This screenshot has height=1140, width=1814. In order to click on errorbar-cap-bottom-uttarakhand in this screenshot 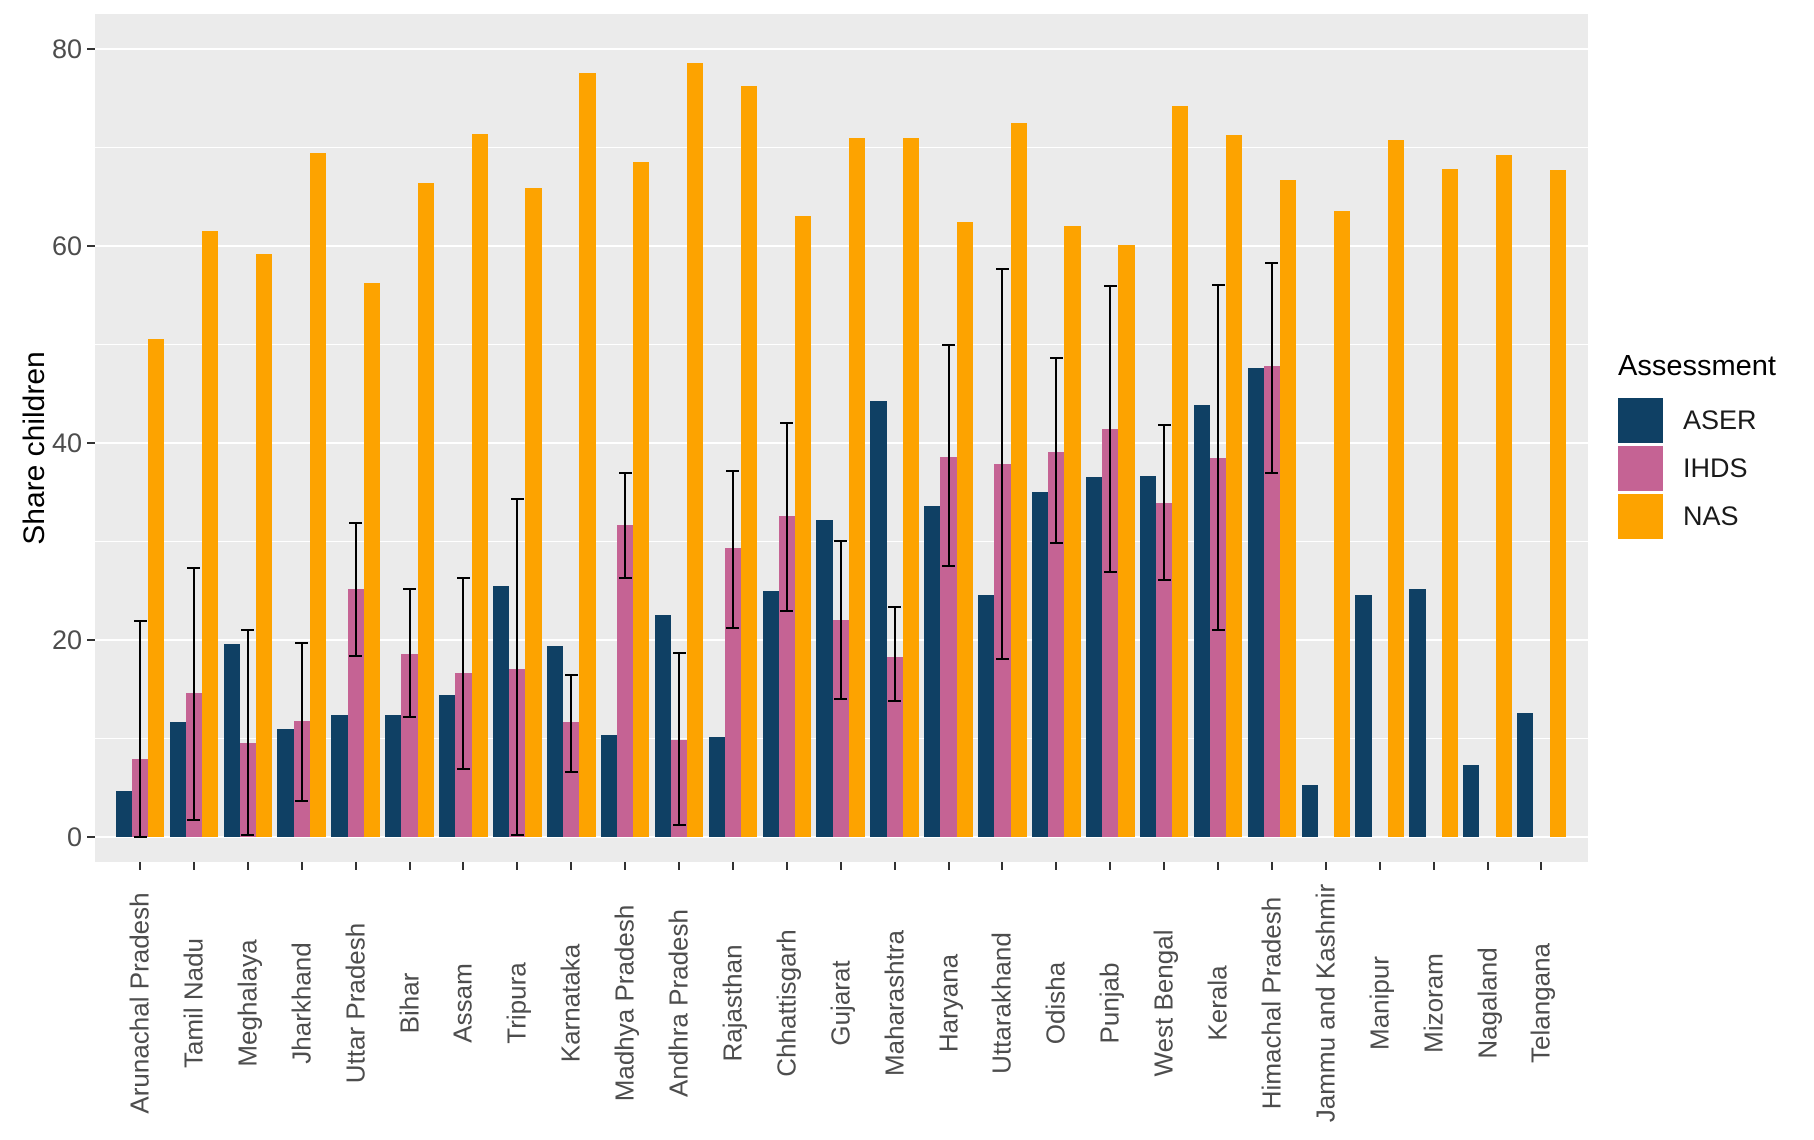, I will do `click(1002, 658)`.